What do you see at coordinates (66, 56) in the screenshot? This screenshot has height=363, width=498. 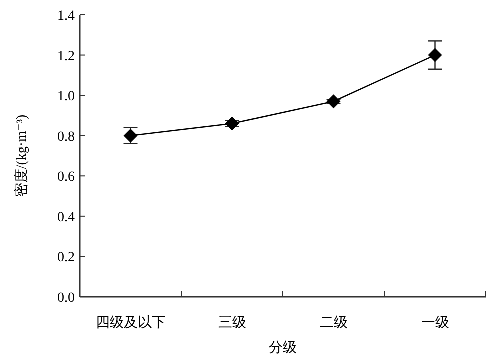 I see `y-tick-label: 1.2` at bounding box center [66, 56].